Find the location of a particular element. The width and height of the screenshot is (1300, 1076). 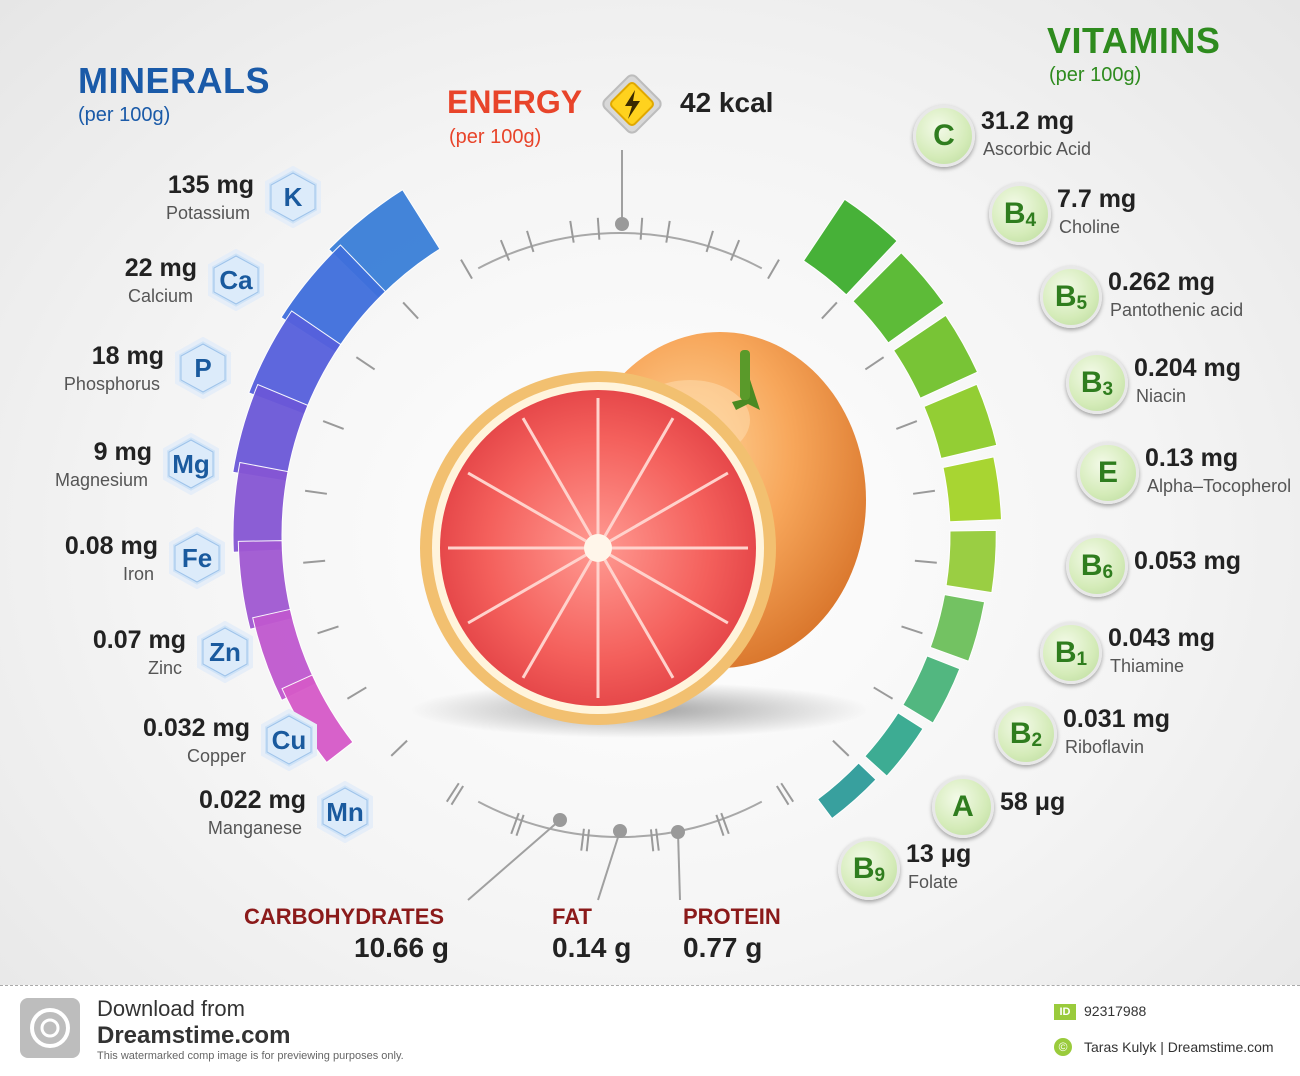

grapefruit-illustration is located at coordinates (640, 535).